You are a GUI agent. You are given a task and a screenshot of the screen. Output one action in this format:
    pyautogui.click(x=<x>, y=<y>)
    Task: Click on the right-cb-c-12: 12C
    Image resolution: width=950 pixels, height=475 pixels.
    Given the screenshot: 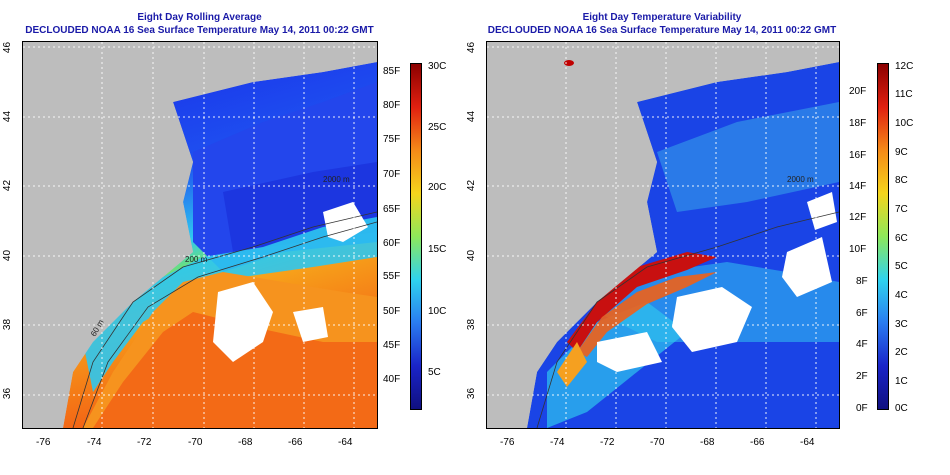 What is the action you would take?
    pyautogui.click(x=904, y=66)
    